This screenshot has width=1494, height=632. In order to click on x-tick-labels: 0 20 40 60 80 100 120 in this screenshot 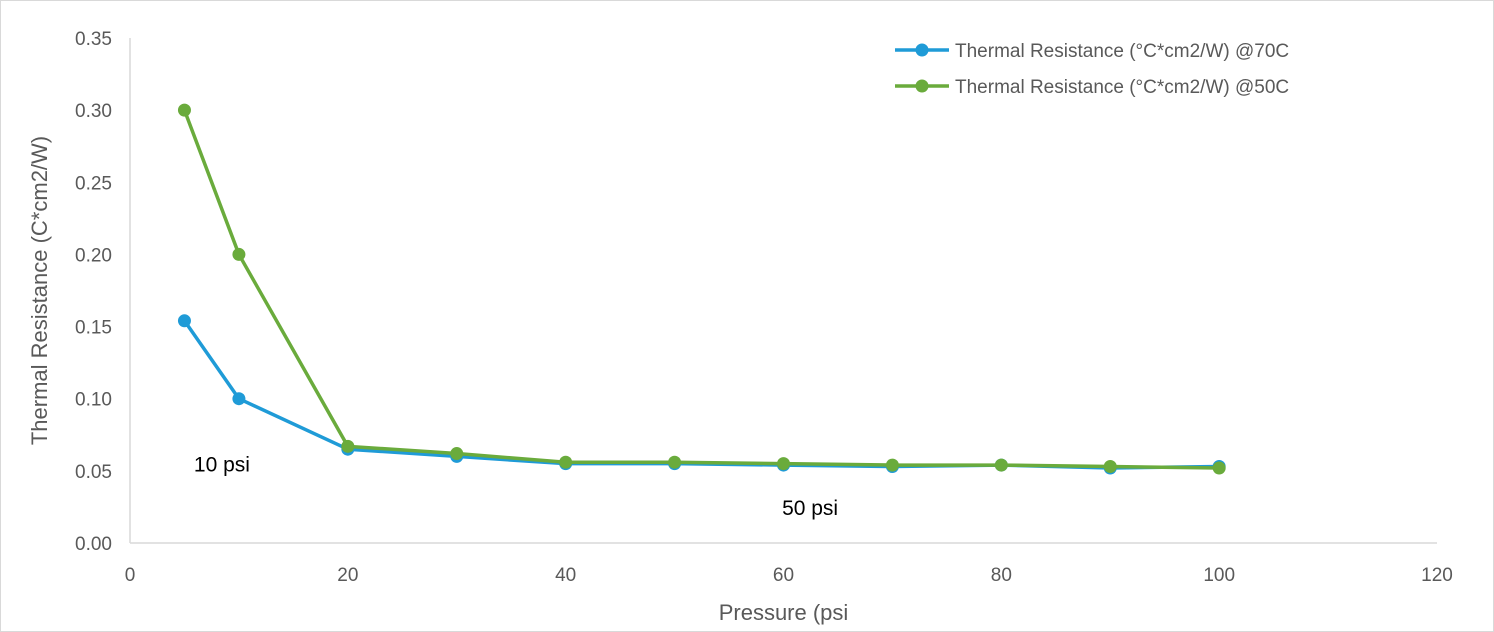, I will do `click(789, 575)`.